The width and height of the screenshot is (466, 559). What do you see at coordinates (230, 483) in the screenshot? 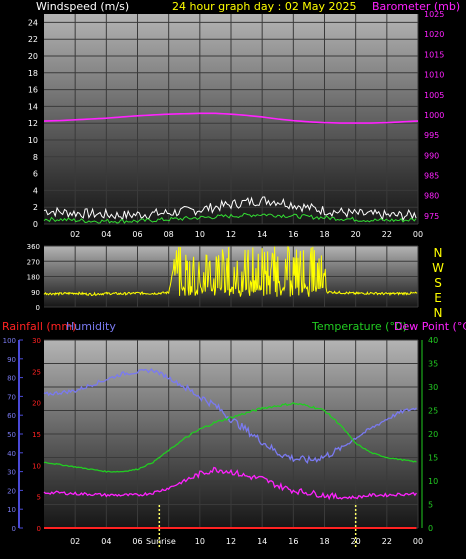
I see `series-line-dew` at bounding box center [230, 483].